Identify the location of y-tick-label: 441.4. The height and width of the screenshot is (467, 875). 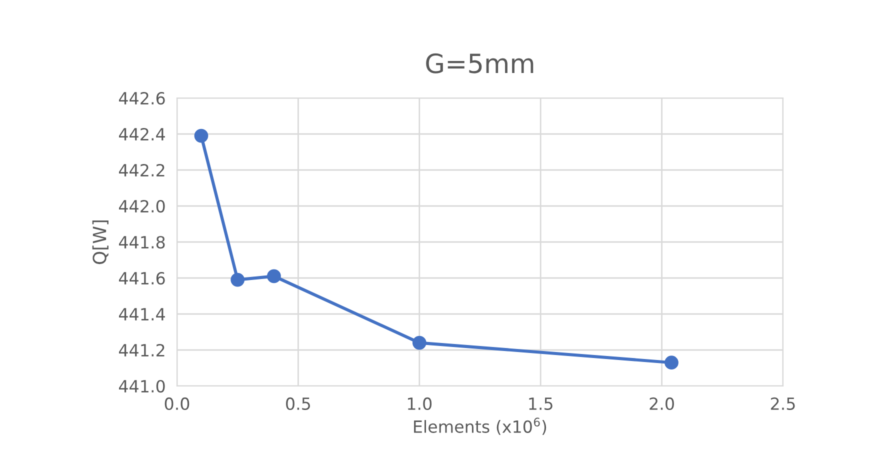
(141, 314).